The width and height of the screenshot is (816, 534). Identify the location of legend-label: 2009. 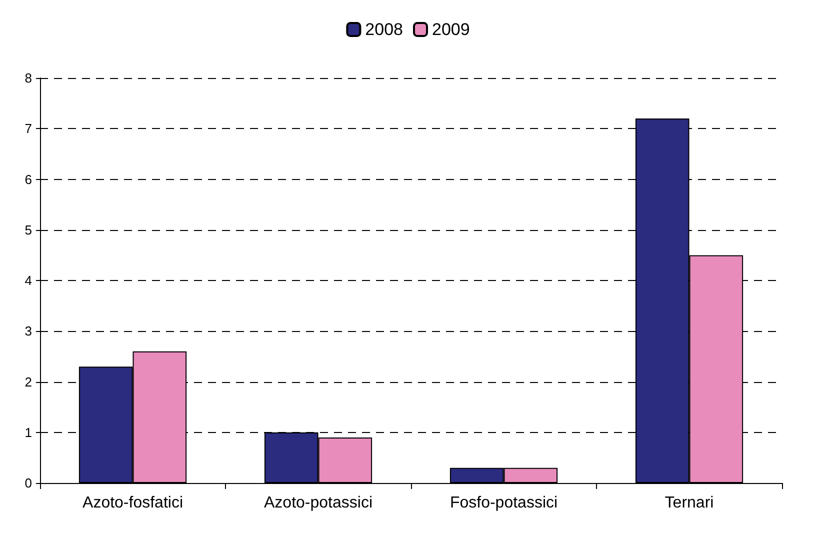
(451, 29).